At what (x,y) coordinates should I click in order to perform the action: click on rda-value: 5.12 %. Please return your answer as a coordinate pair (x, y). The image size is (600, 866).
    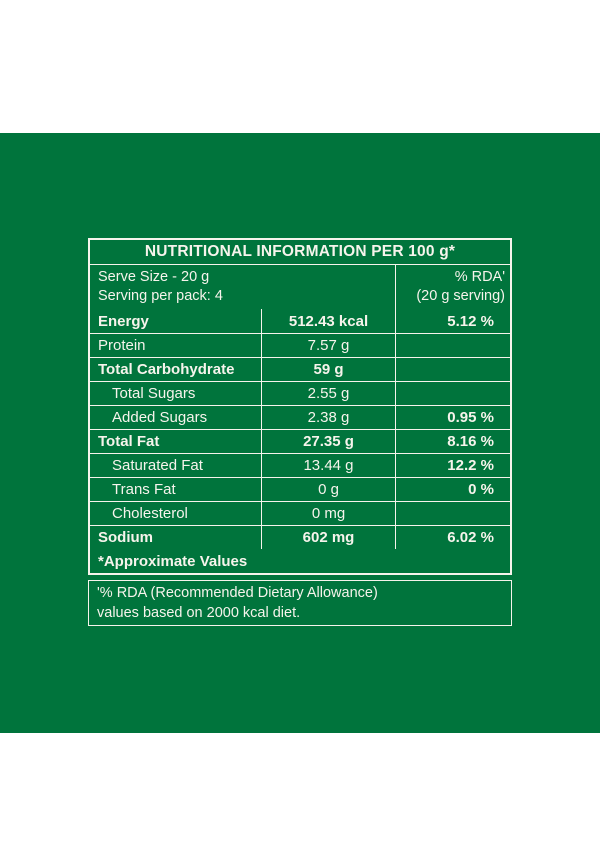
    Looking at the image, I should click on (452, 321).